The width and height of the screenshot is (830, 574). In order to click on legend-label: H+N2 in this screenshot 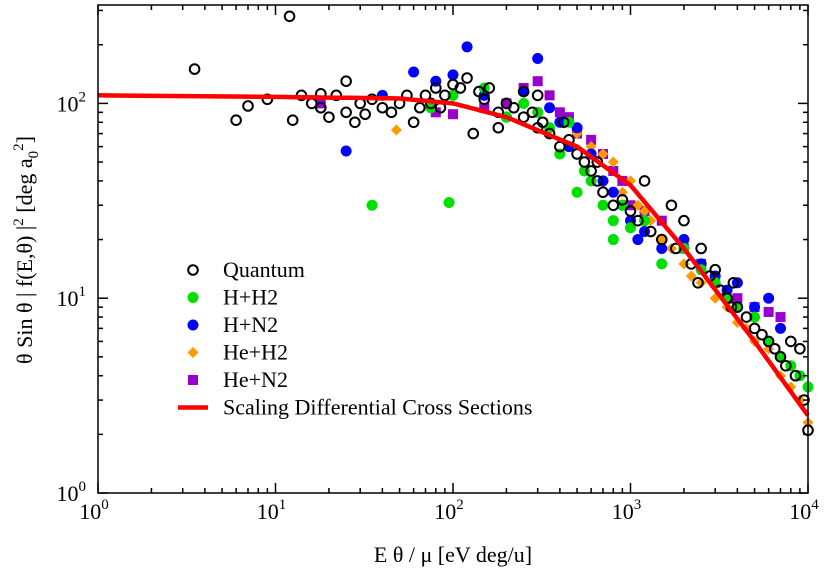, I will do `click(250, 324)`.